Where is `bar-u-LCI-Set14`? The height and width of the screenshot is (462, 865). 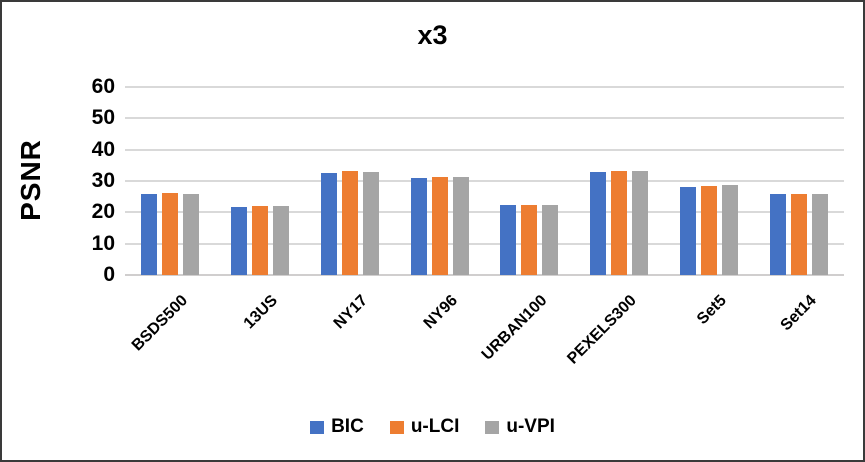
bar-u-LCI-Set14 is located at coordinates (799, 234).